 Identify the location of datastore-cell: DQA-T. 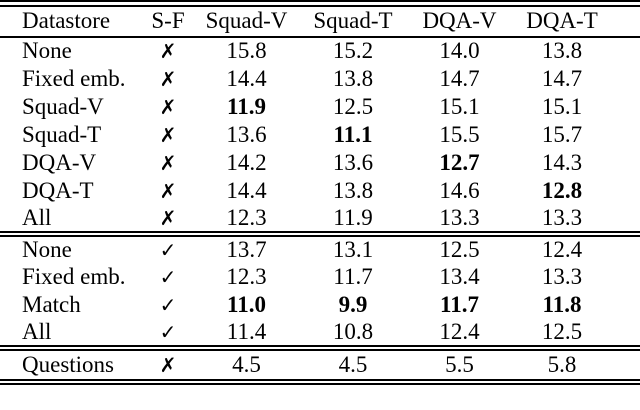
(58, 190).